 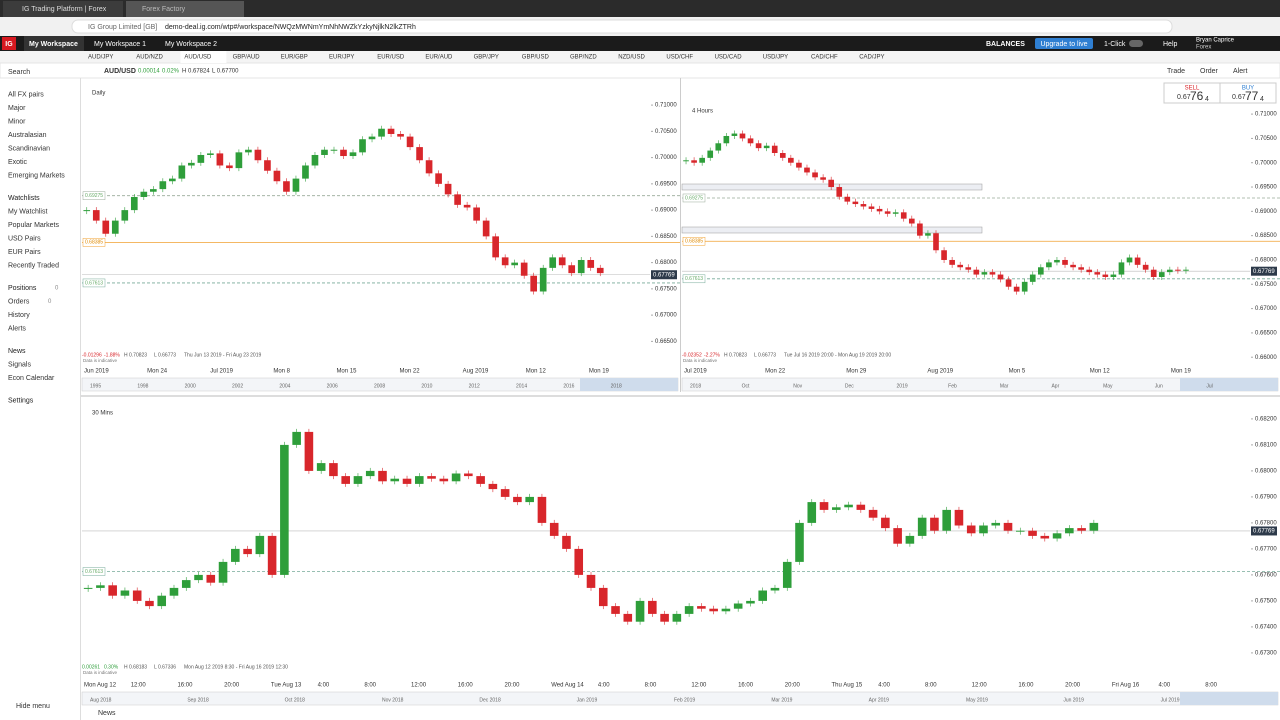 I want to click on action: Trade, so click(x=1176, y=71).